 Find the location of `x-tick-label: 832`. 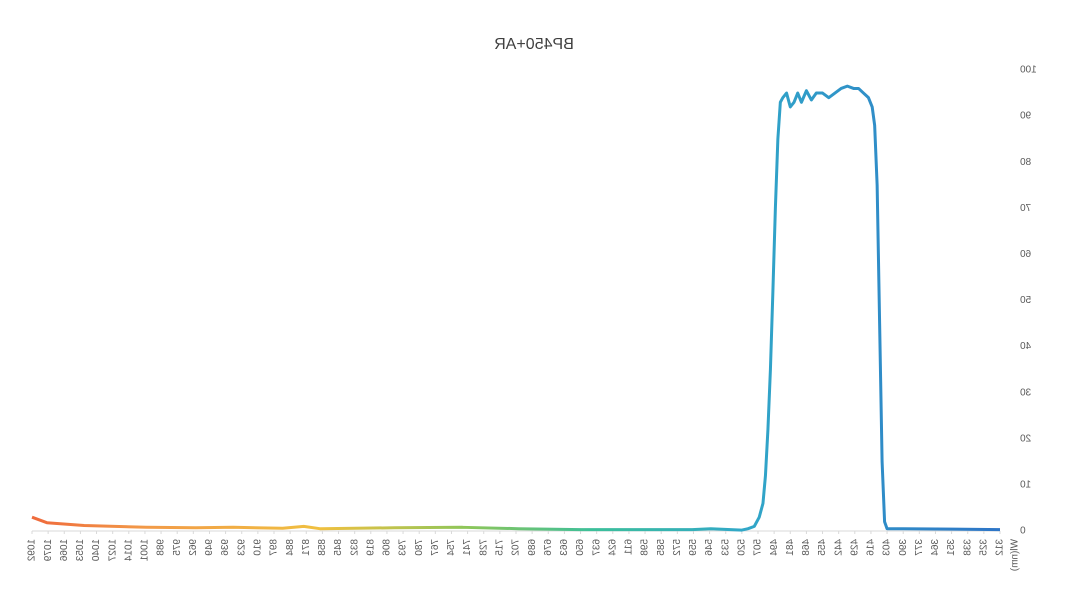

x-tick-label: 832 is located at coordinates (354, 547).